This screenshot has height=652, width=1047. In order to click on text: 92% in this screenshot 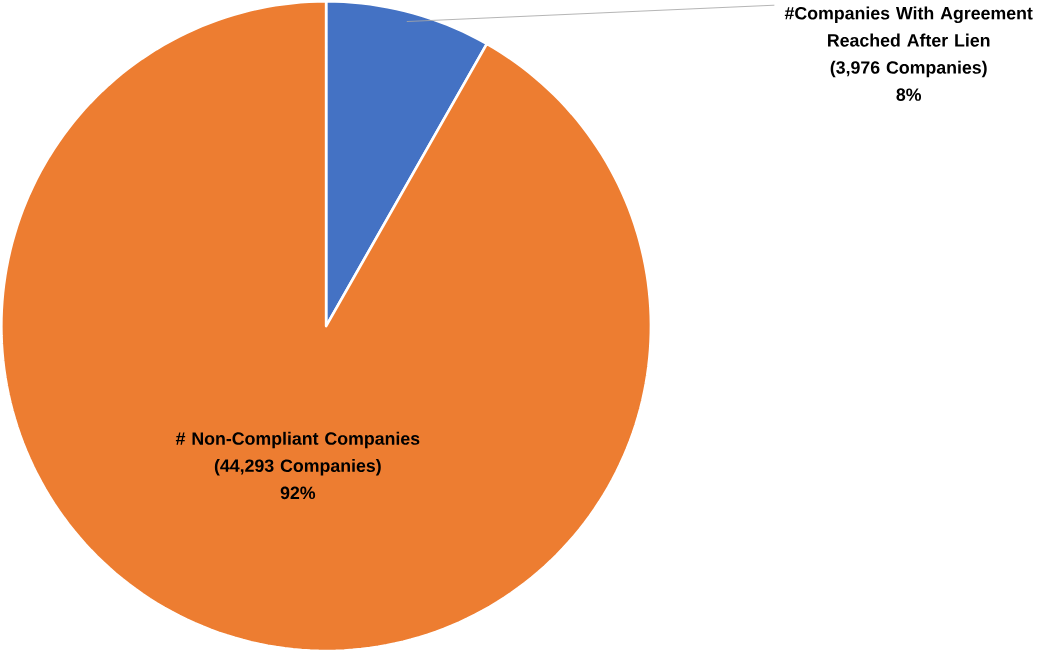, I will do `click(298, 493)`.